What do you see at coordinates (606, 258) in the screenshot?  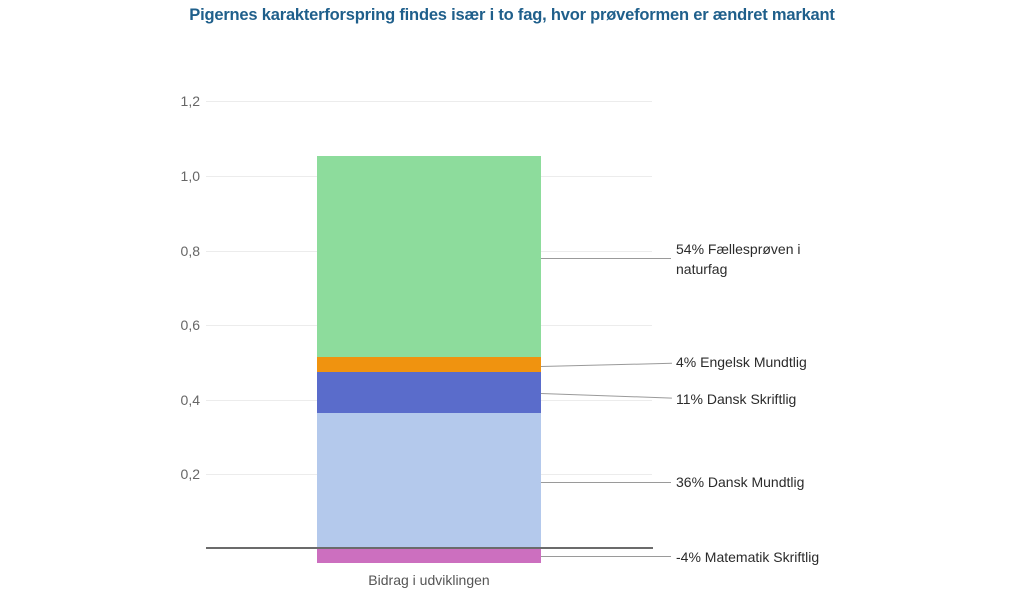 I see `leader-line-naturfag` at bounding box center [606, 258].